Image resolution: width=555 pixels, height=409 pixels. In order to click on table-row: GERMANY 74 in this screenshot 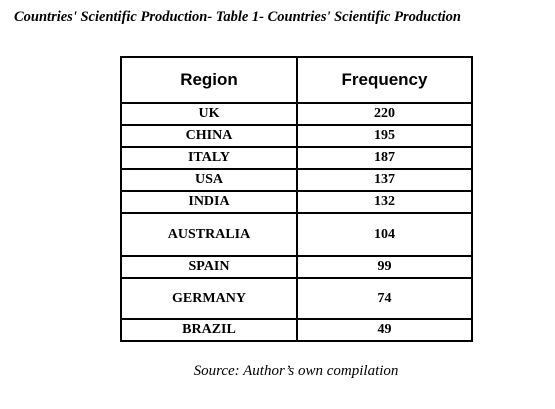, I will do `click(296, 298)`.